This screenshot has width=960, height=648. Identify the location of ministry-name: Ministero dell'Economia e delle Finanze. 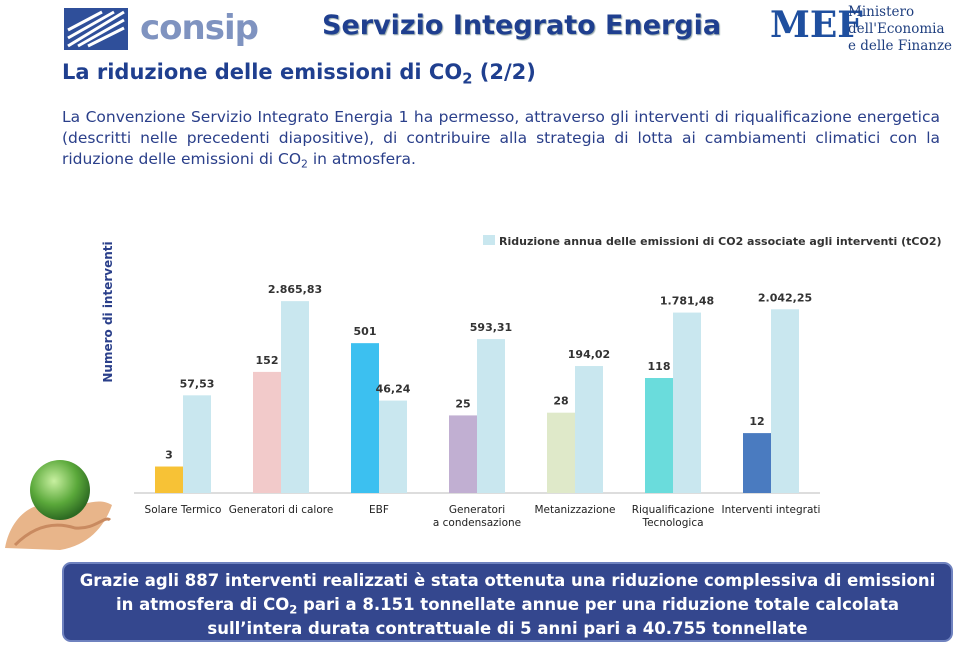
(900, 29).